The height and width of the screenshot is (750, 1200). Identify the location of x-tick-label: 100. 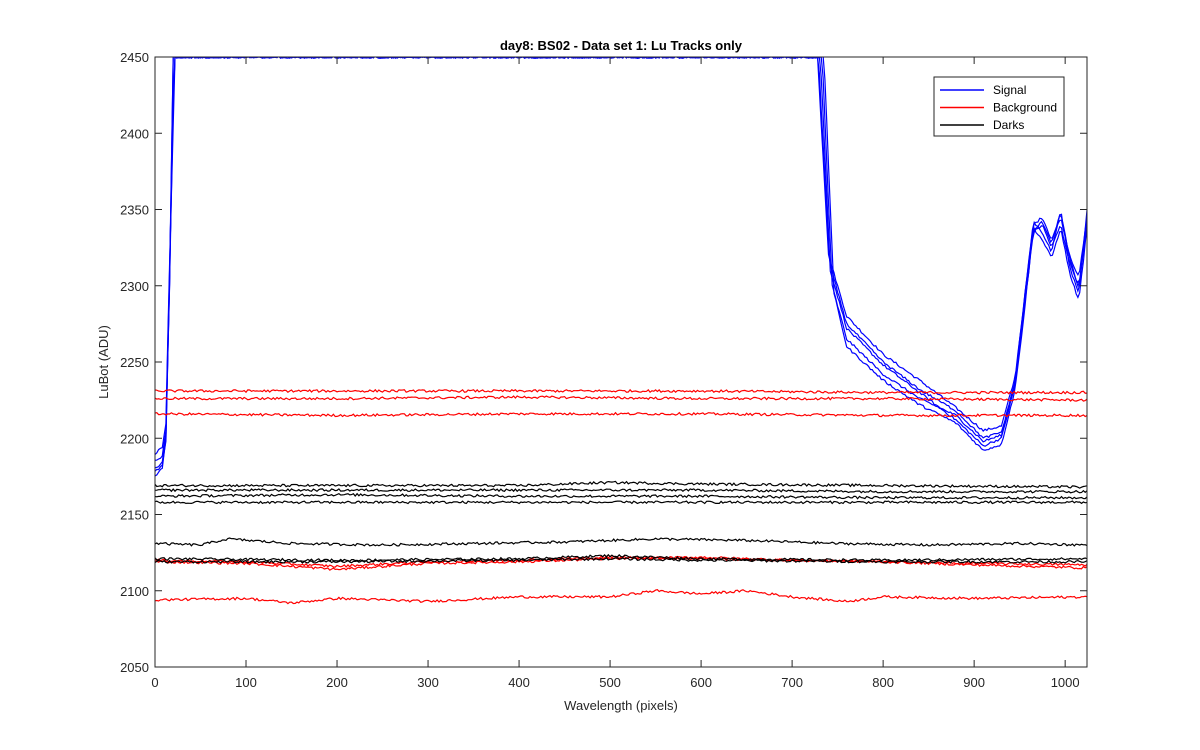
(246, 682).